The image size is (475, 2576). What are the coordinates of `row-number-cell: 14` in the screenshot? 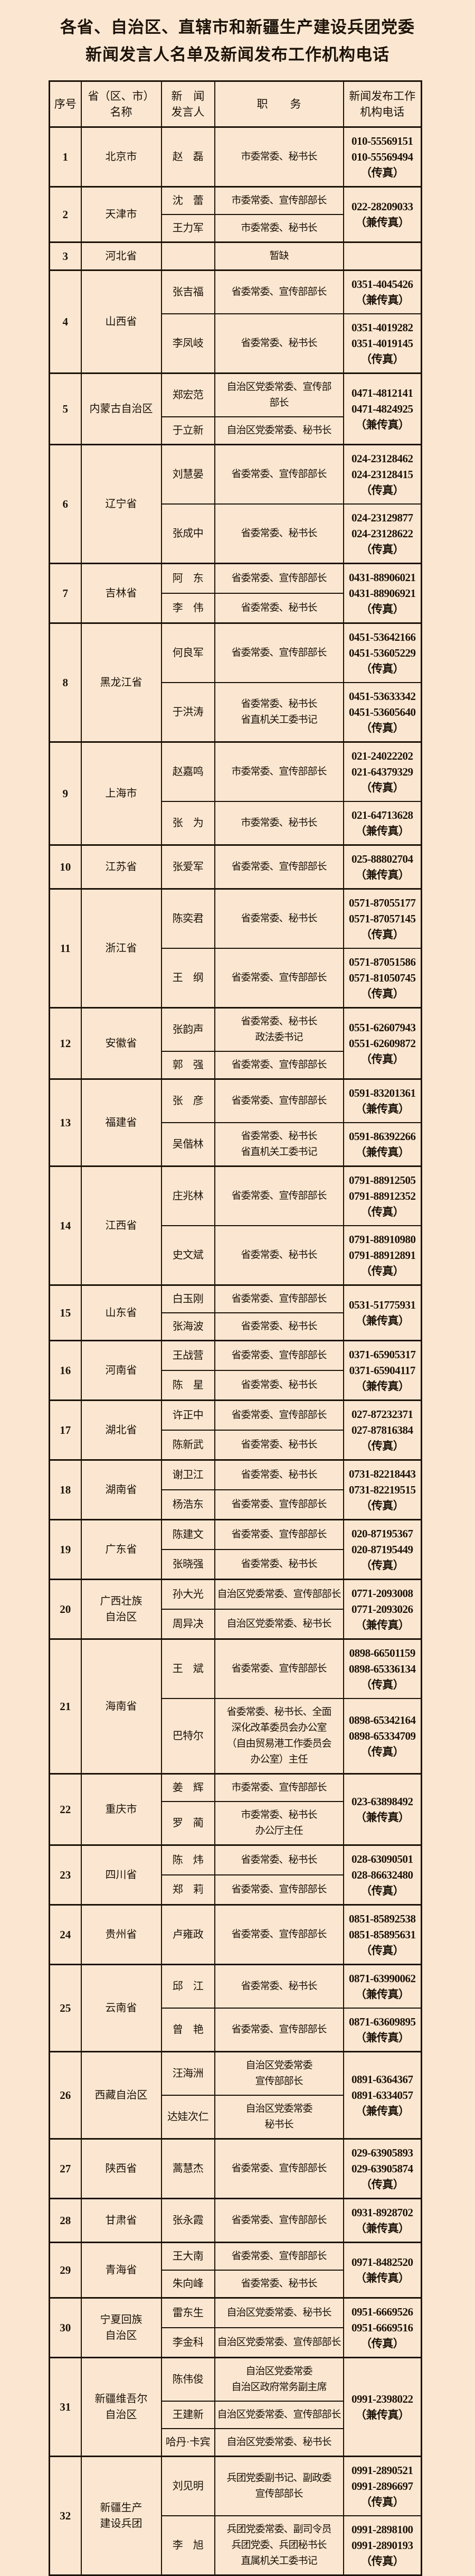 It's located at (65, 1225).